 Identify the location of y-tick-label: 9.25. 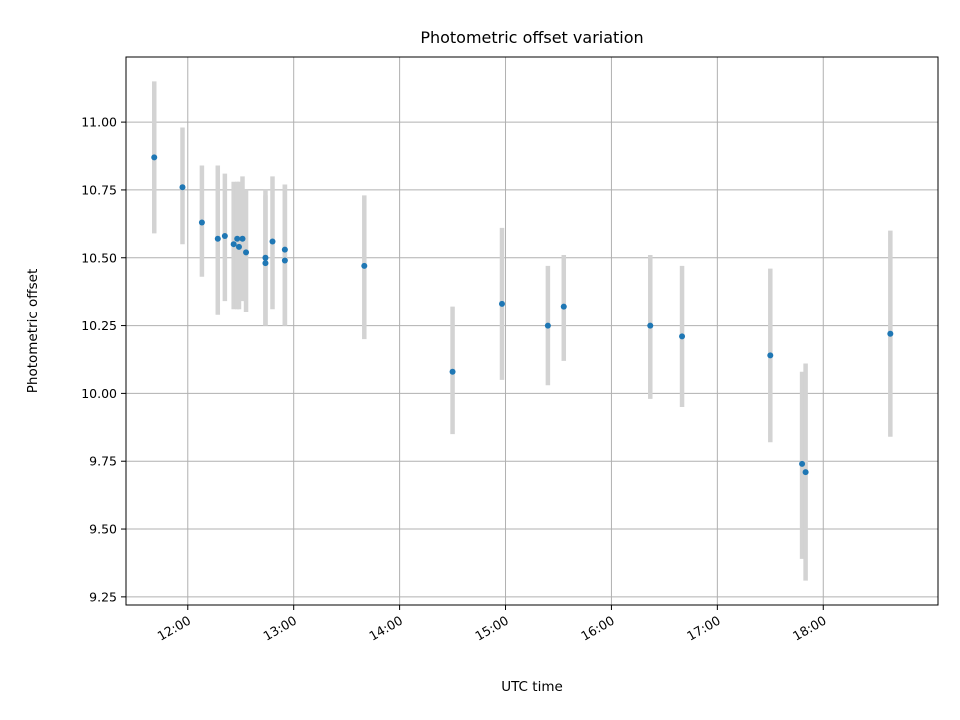
(103, 596).